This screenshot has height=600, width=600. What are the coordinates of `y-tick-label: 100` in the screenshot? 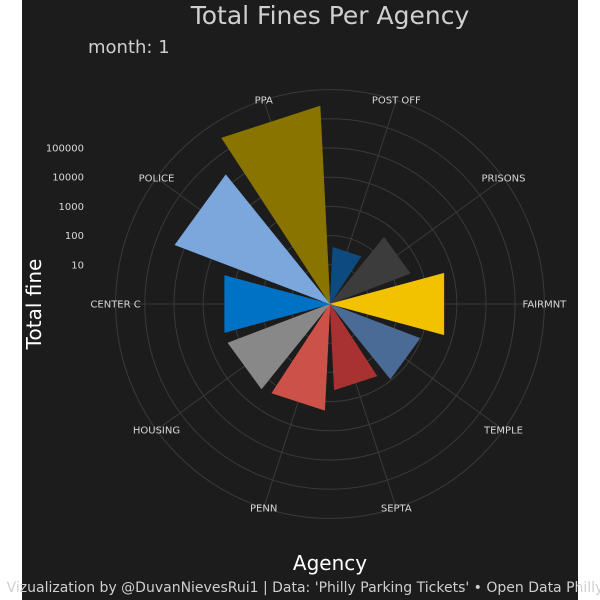 It's located at (74, 236).